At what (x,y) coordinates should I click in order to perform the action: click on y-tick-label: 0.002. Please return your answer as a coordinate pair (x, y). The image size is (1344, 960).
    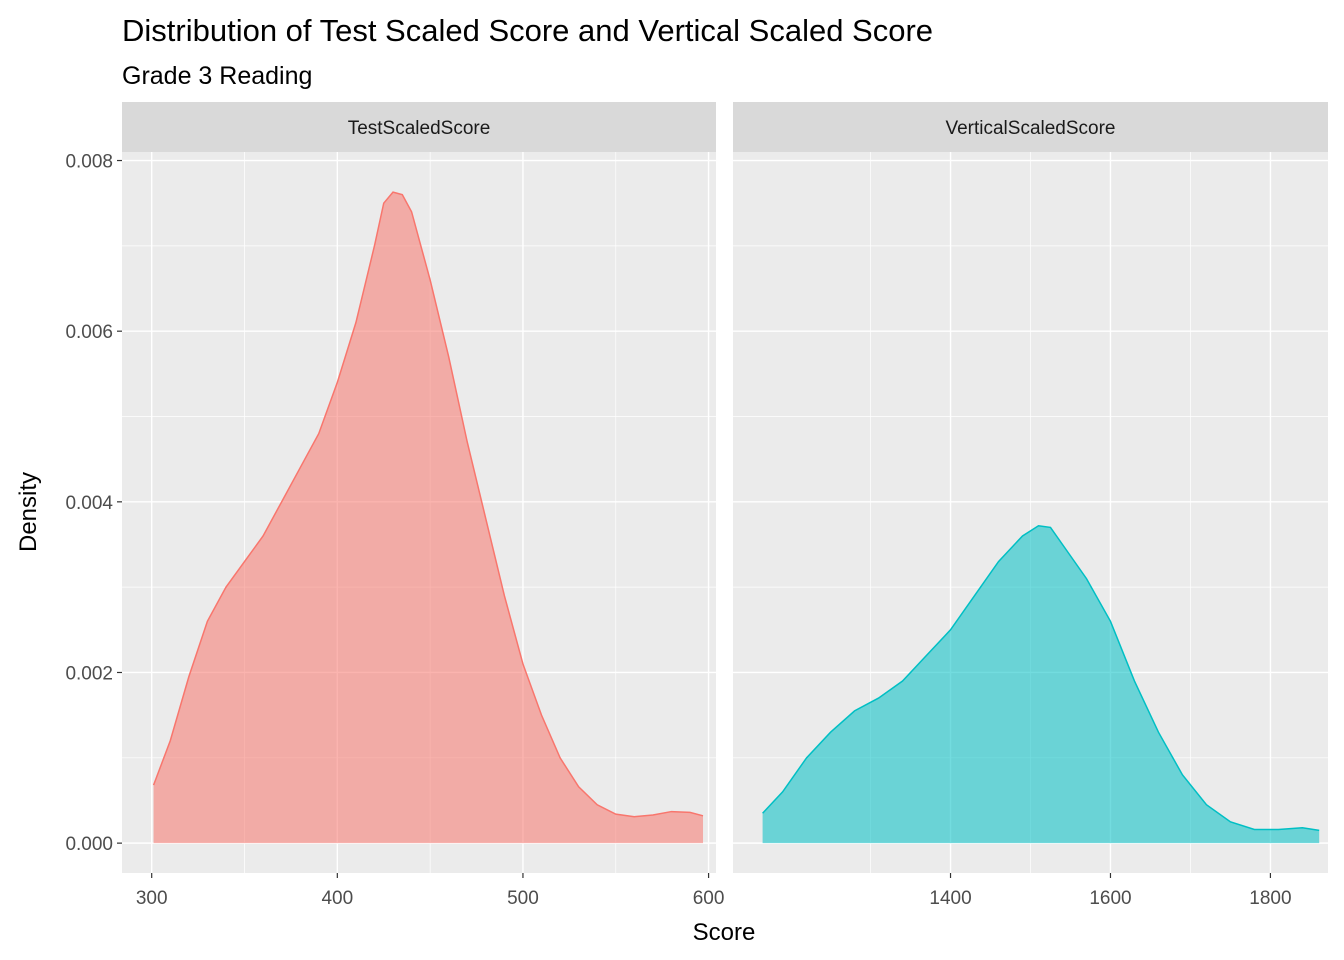
    Looking at the image, I should click on (89, 673).